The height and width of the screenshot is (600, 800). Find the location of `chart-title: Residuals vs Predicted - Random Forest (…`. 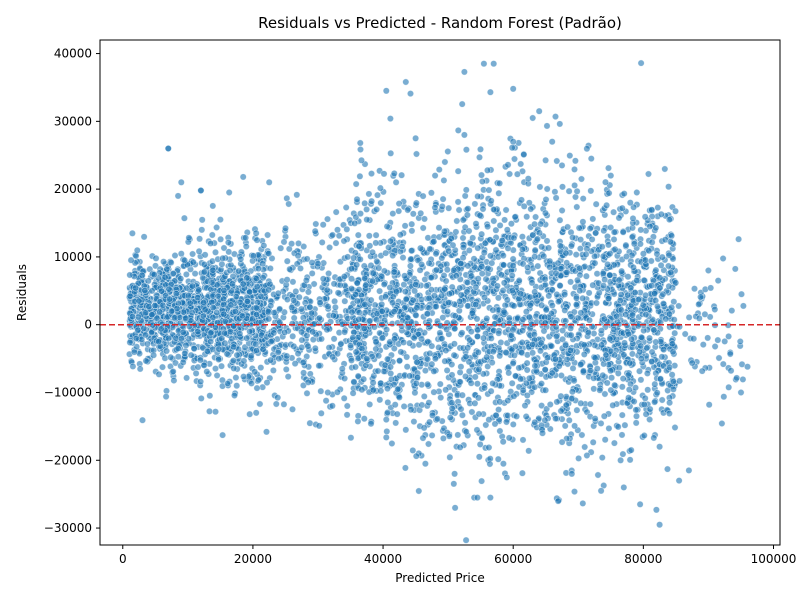

chart-title: Residuals vs Predicted - Random Forest (… is located at coordinates (440, 23).